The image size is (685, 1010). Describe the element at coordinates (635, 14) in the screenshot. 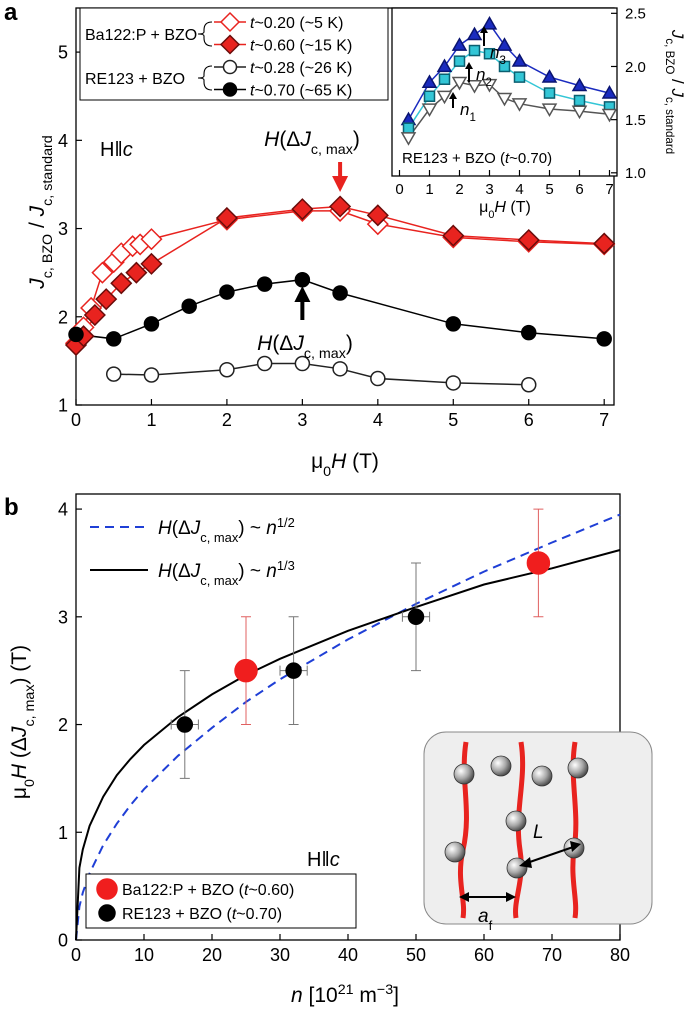

I see `y-tick-label: 2.5` at that location.